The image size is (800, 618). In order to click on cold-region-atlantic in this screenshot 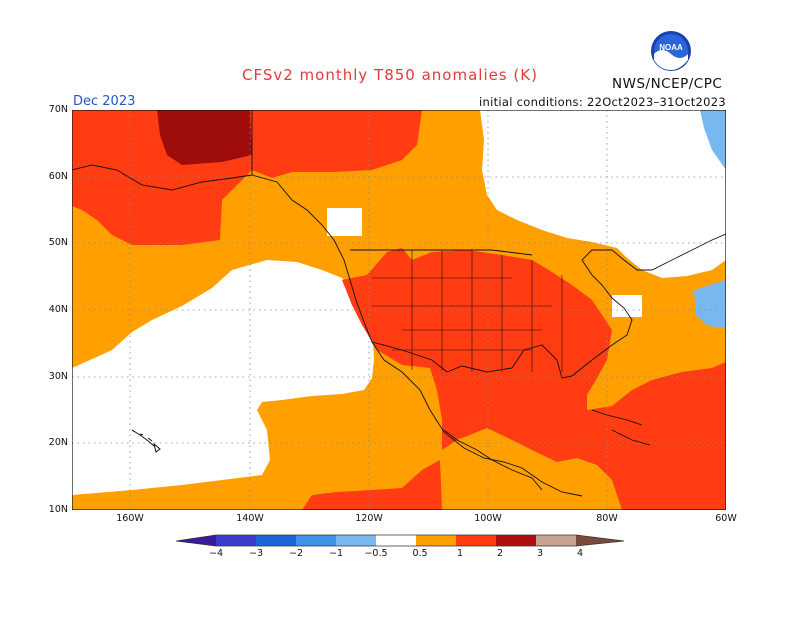, I will do `click(710, 304)`.